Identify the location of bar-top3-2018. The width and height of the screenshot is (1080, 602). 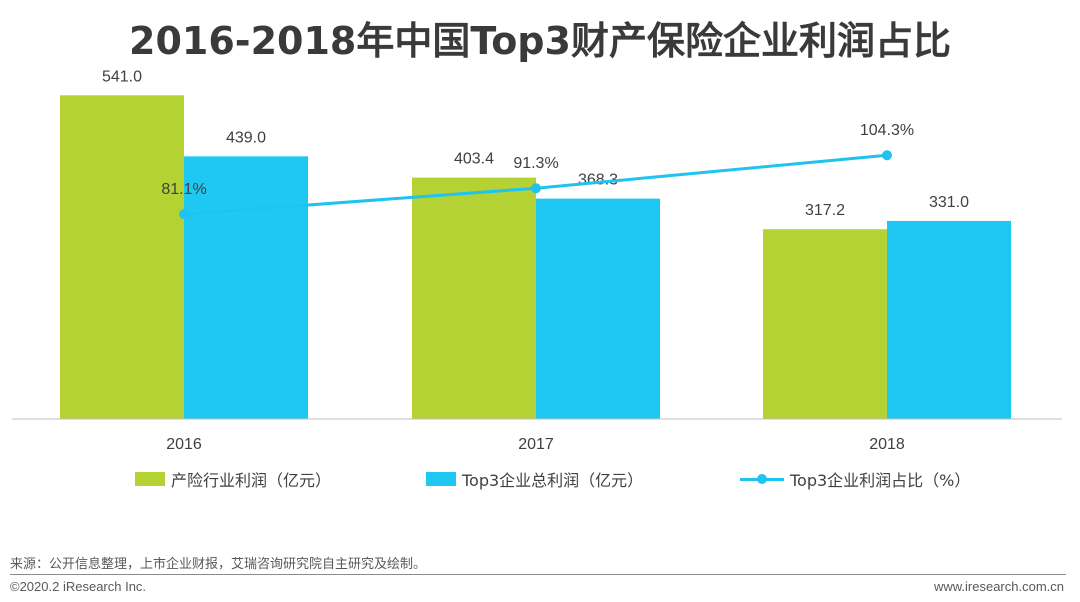
(949, 319).